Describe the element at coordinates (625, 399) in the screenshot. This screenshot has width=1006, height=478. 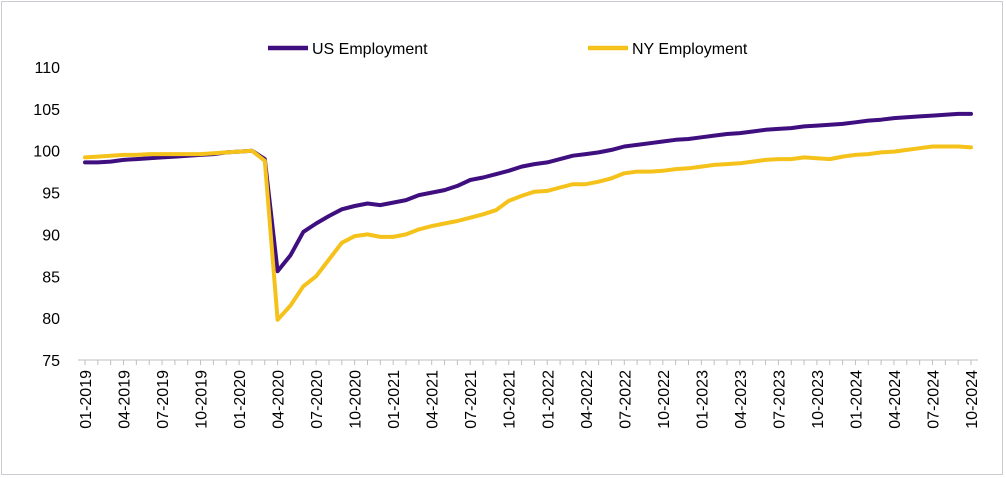
I see `x-tick-label: 07-2022` at that location.